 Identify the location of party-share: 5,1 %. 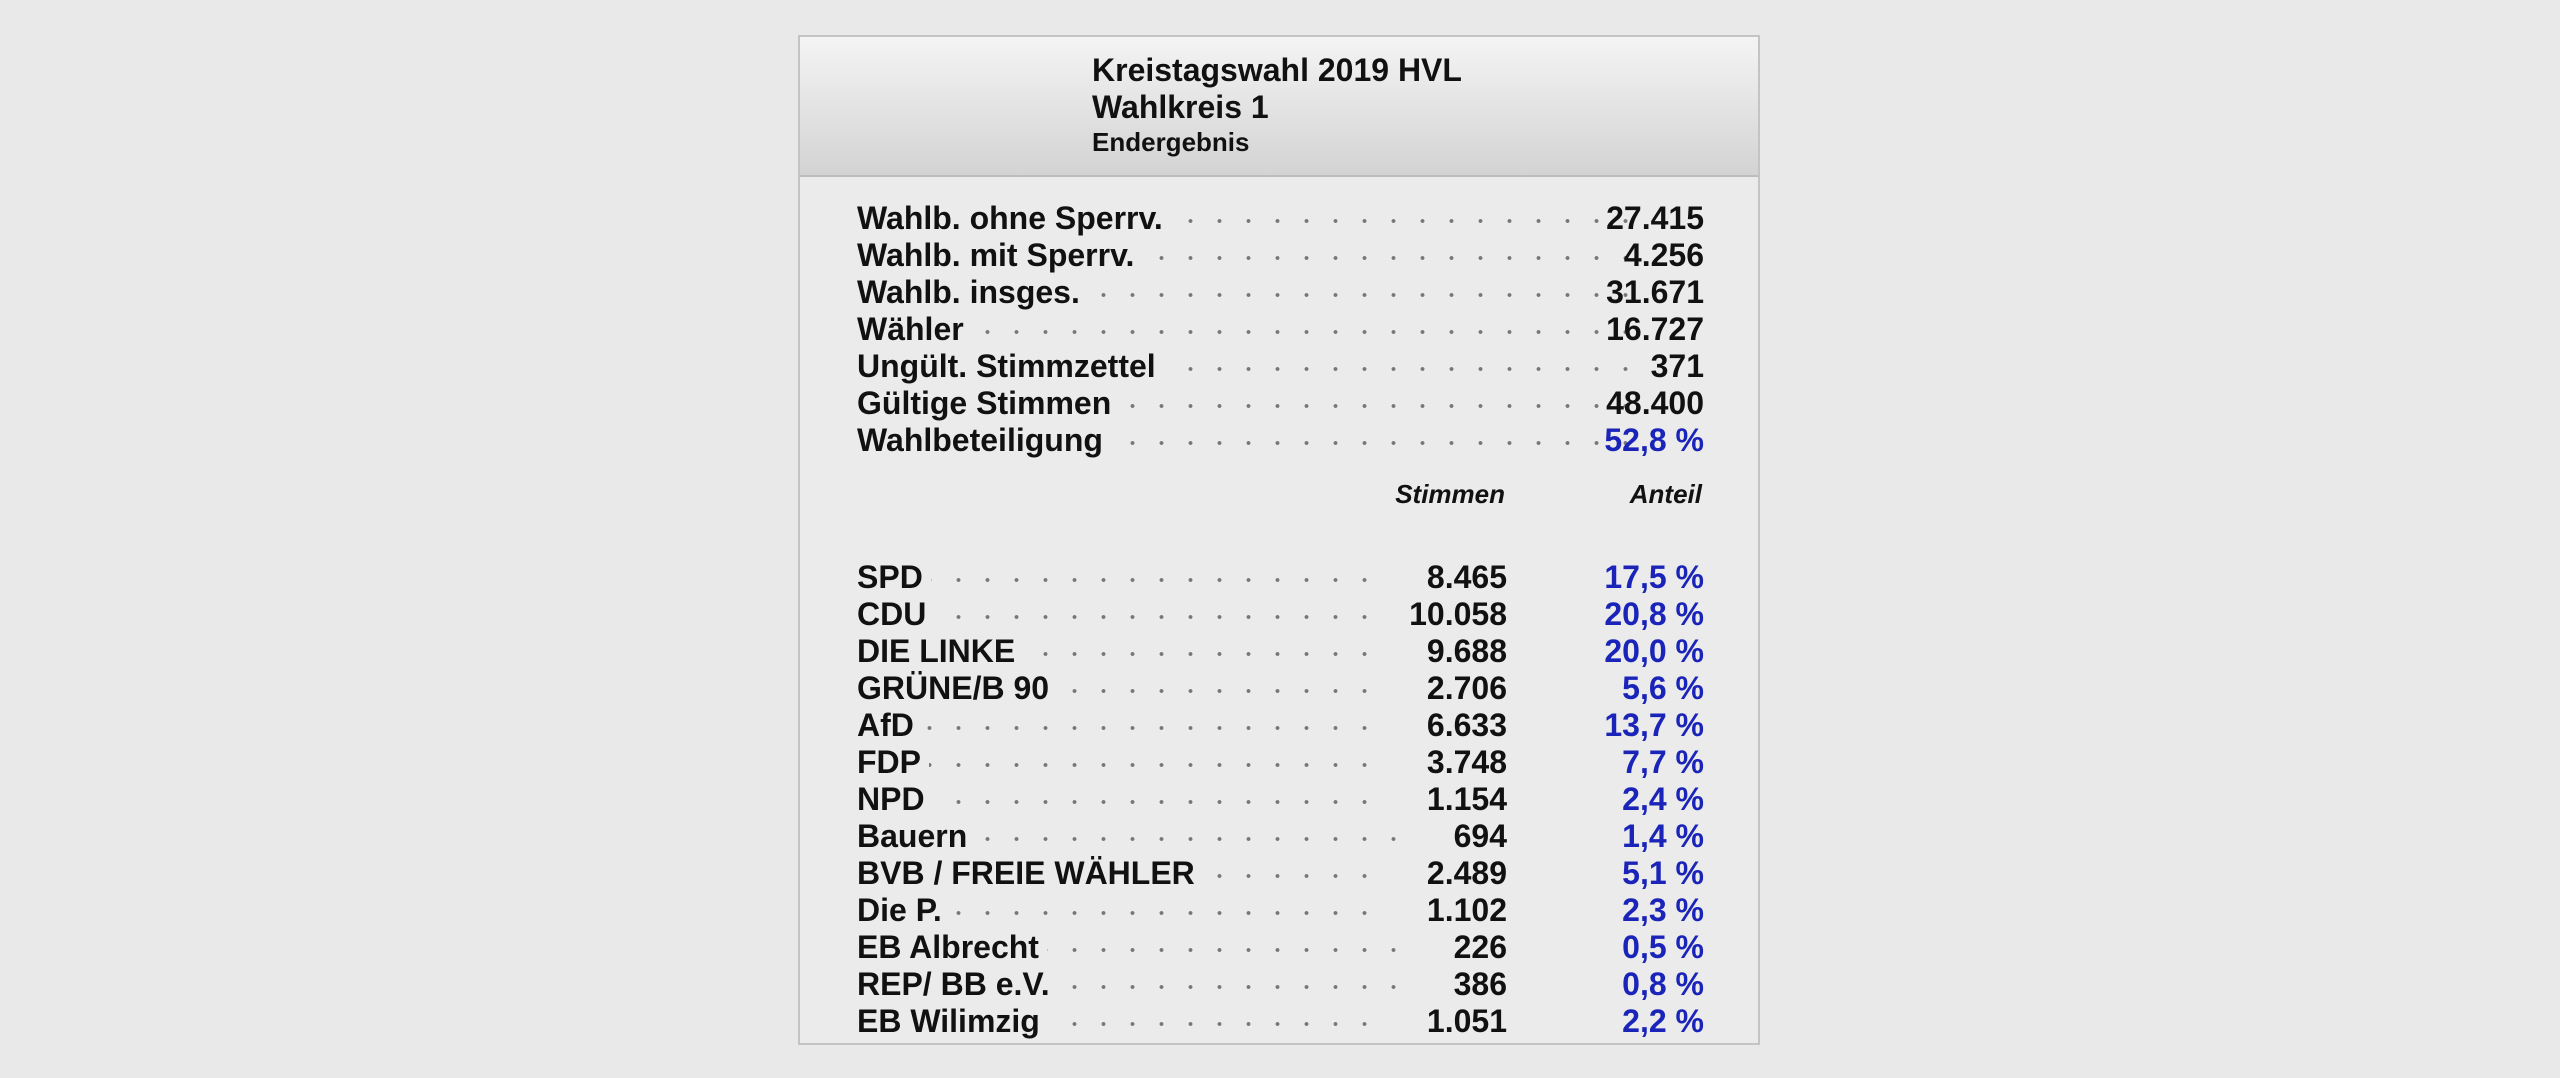
(1663, 873).